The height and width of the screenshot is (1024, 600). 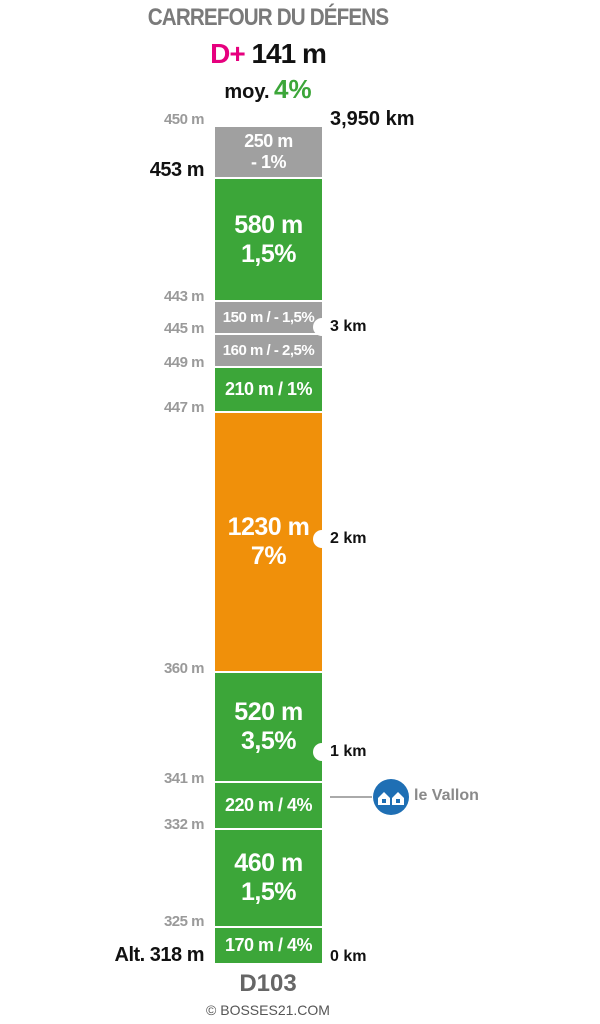 What do you see at coordinates (184, 824) in the screenshot?
I see `altitude-label: 332 m` at bounding box center [184, 824].